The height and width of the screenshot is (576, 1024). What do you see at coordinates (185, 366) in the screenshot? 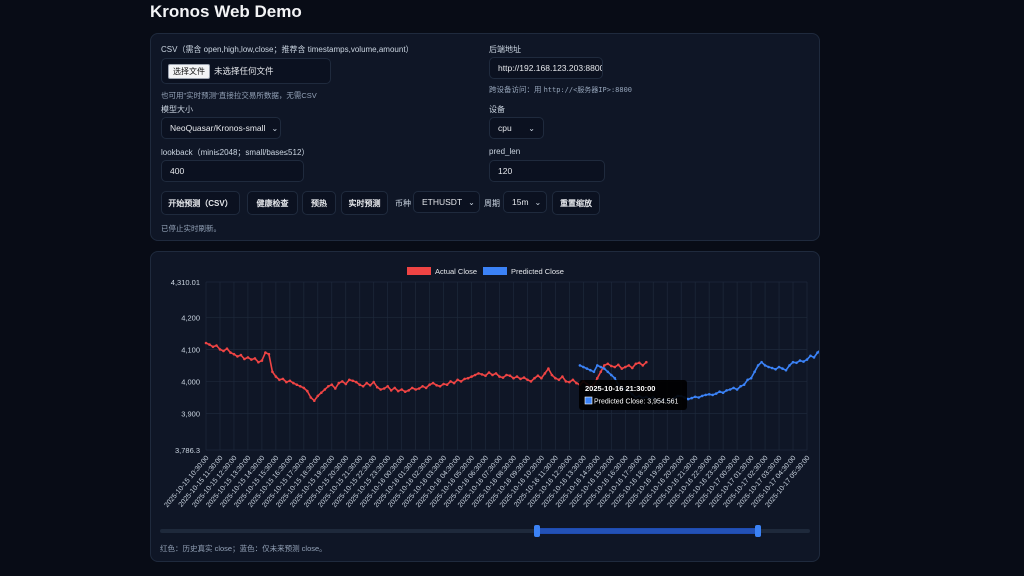
I see `y-axis: 4,310.01 4,200 4,100 4,000 3,900 3,786.3` at bounding box center [185, 366].